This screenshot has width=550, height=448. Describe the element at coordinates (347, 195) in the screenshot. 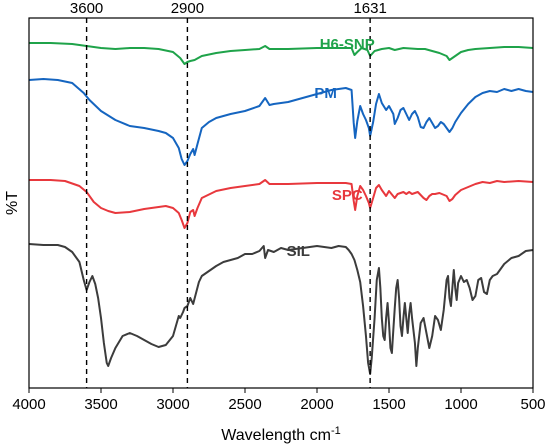

I see `series-label-spc: SPC` at that location.